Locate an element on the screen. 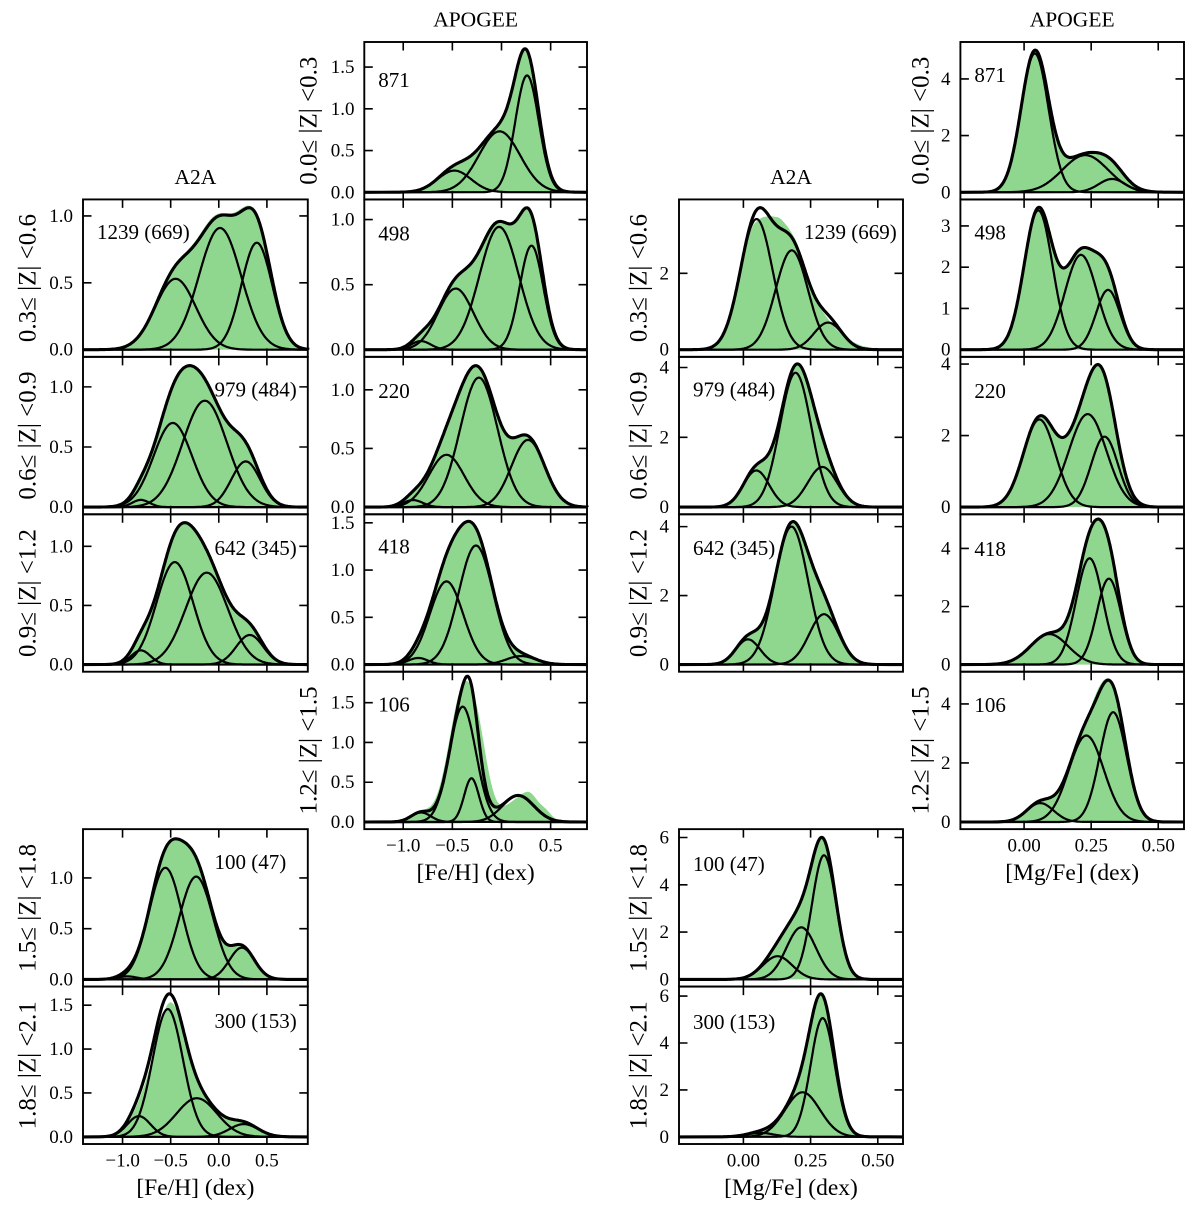  svg-text: [Mg/Fe] (dex) is located at coordinates (1072, 873).